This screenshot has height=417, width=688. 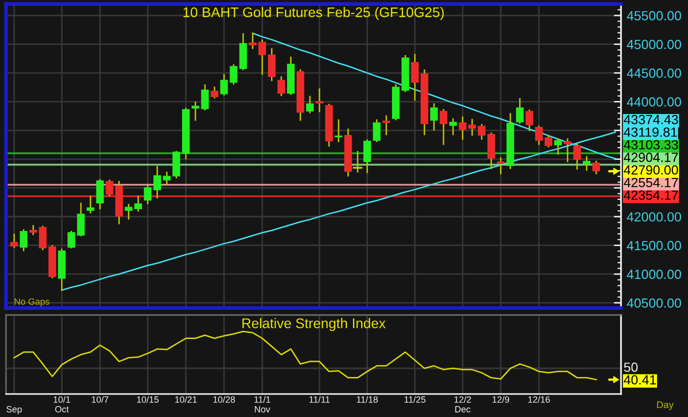 I want to click on x-tick-label: 10/1 Oct, so click(x=62, y=404).